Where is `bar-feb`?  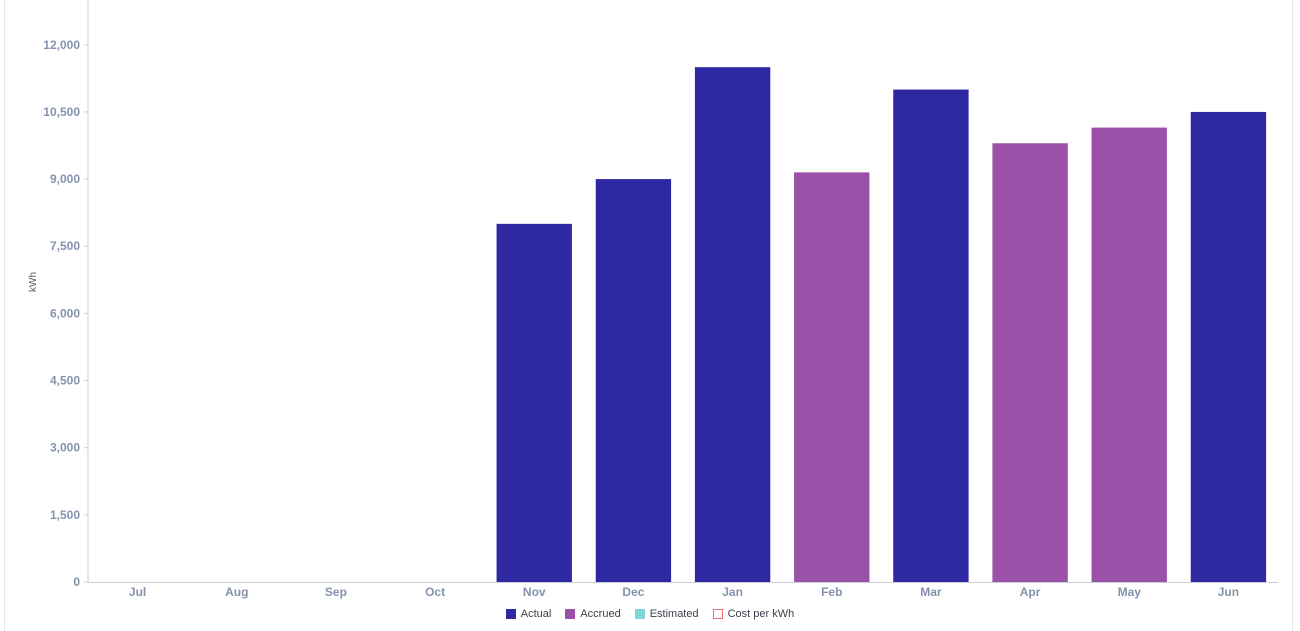
bar-feb is located at coordinates (832, 377).